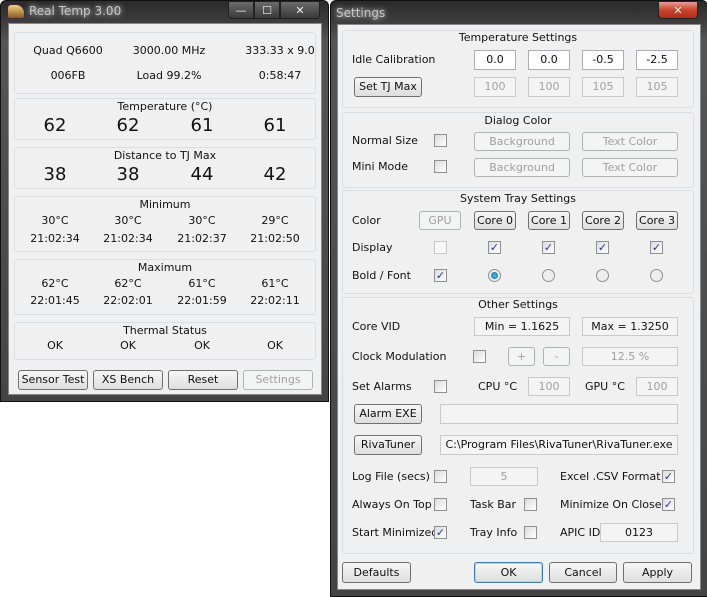  Describe the element at coordinates (440, 247) in the screenshot. I see `gpu-display-checkbox` at that location.